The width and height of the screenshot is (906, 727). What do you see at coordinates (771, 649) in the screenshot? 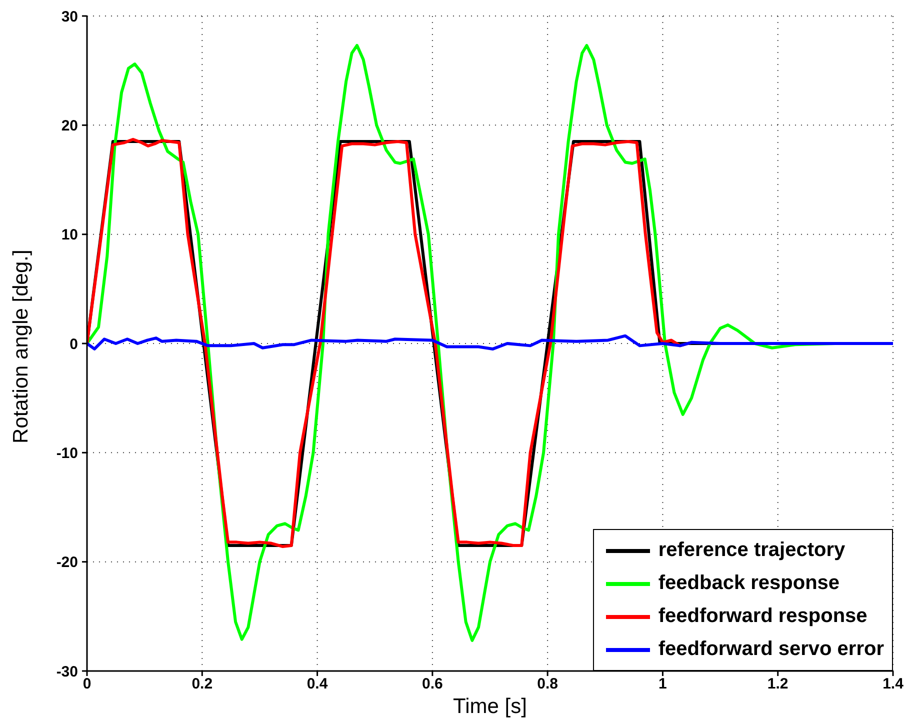
I see `legend-label: feedforward servo error` at bounding box center [771, 649].